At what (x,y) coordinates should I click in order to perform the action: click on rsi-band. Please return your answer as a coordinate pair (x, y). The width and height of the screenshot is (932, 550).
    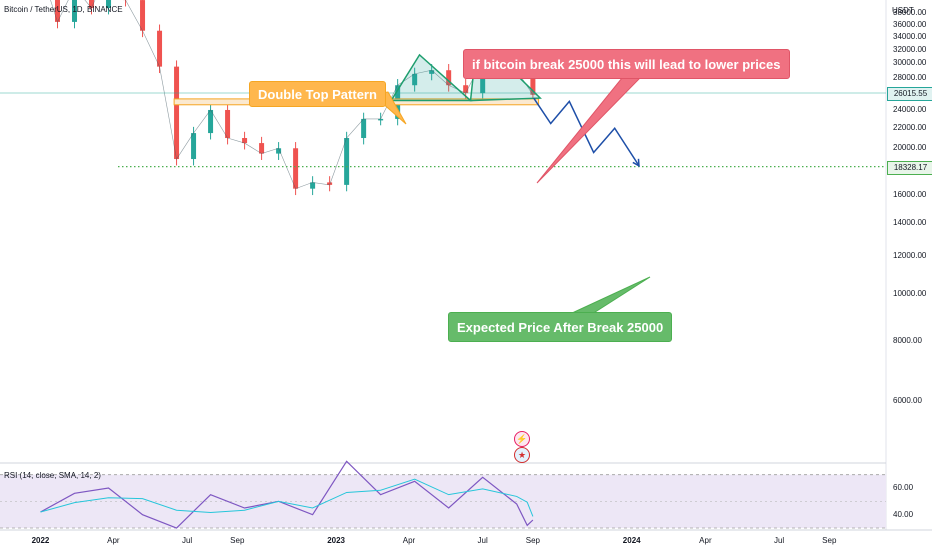
    Looking at the image, I should click on (443, 501).